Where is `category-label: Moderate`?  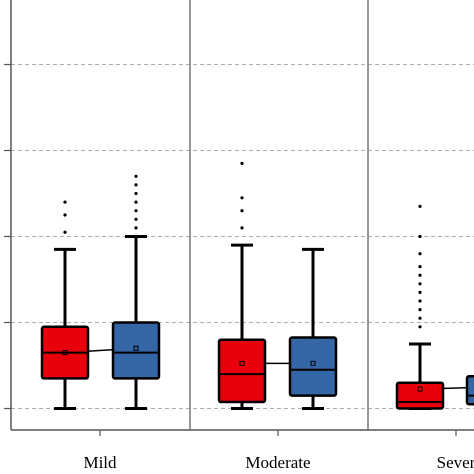
category-label: Moderate is located at coordinates (277, 462).